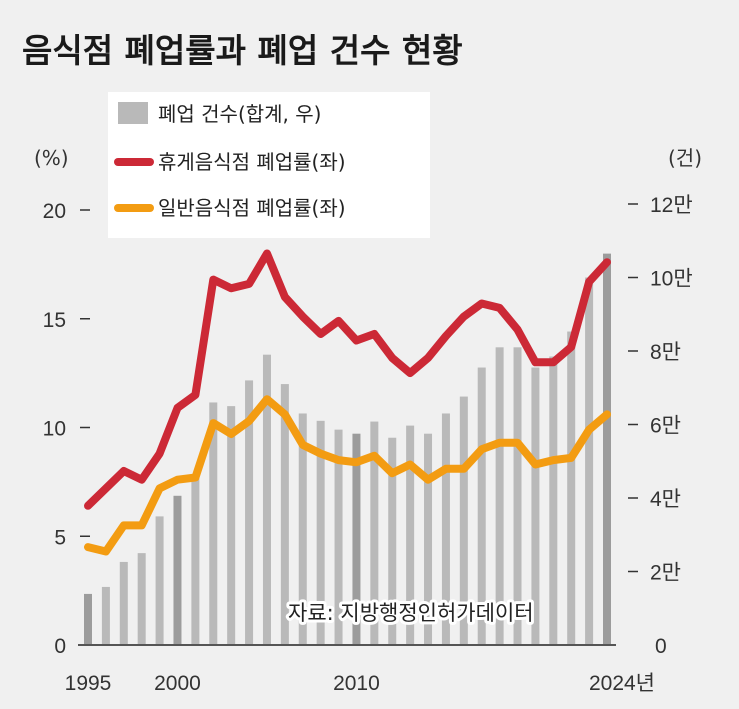 This screenshot has height=709, width=739. Describe the element at coordinates (535, 506) in the screenshot. I see `bar-2020` at that location.